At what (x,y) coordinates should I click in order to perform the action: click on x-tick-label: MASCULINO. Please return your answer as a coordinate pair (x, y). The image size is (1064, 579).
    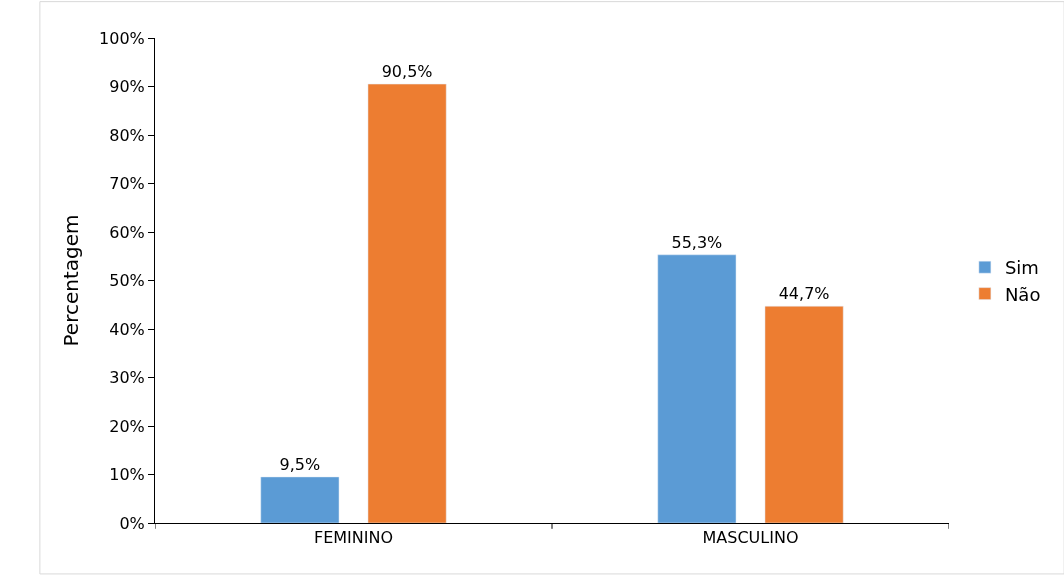
    Looking at the image, I should click on (750, 538).